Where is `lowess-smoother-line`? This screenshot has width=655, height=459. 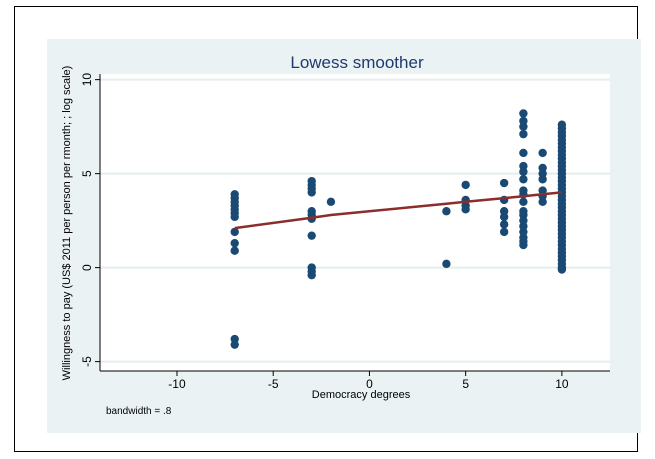 lowess-smoother-line is located at coordinates (398, 210).